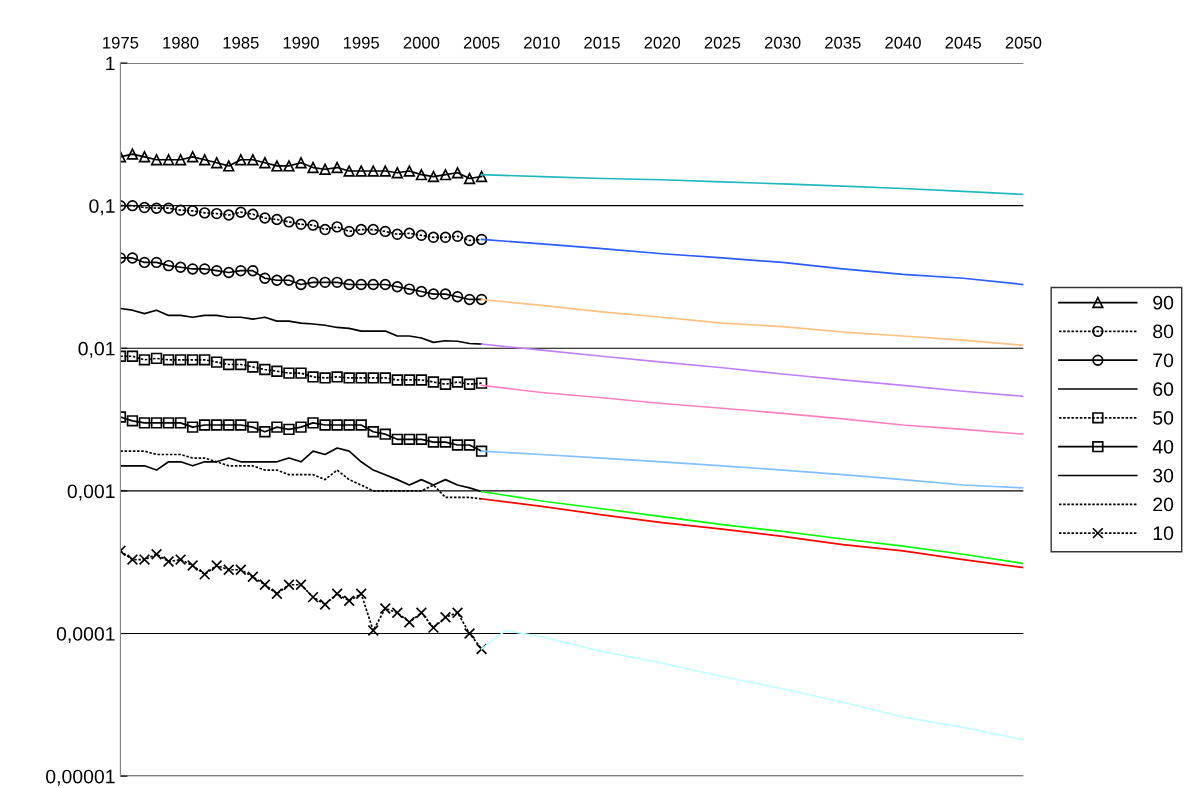 Image resolution: width=1204 pixels, height=788 pixels. Describe the element at coordinates (1163, 302) in the screenshot. I see `legend-label: 90` at that location.